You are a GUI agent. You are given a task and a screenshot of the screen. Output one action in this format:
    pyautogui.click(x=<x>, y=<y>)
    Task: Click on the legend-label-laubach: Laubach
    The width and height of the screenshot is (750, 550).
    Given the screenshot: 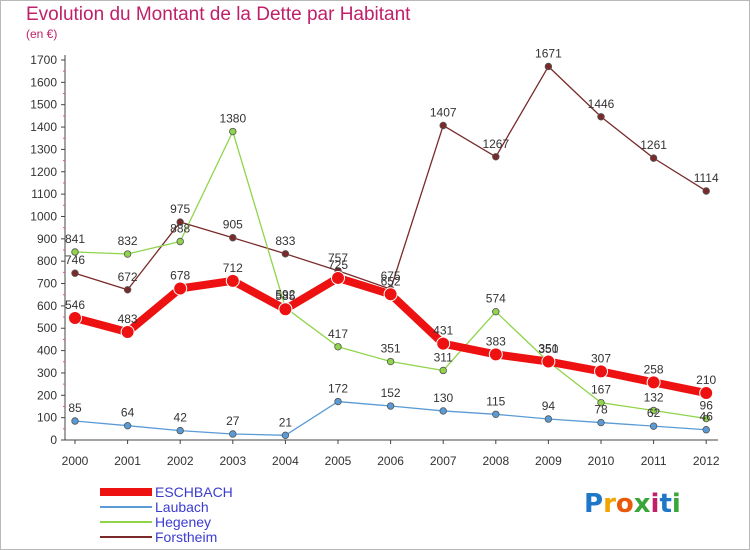 What is the action you would take?
    pyautogui.click(x=182, y=507)
    